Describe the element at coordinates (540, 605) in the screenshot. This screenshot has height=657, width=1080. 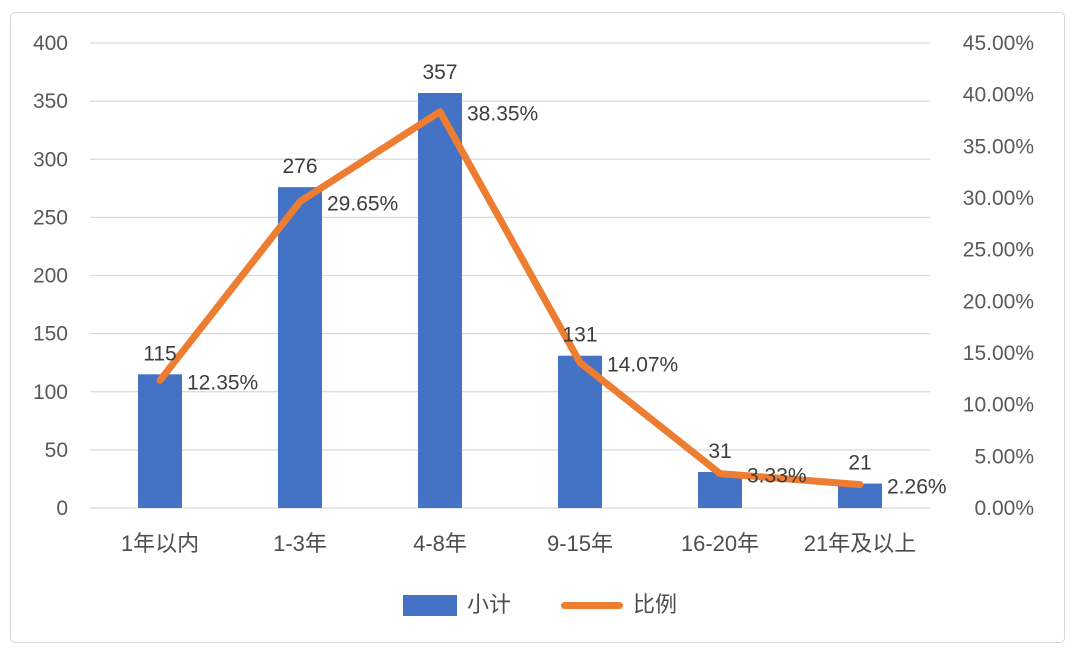
I see `chart-legend: 小计 比例` at that location.